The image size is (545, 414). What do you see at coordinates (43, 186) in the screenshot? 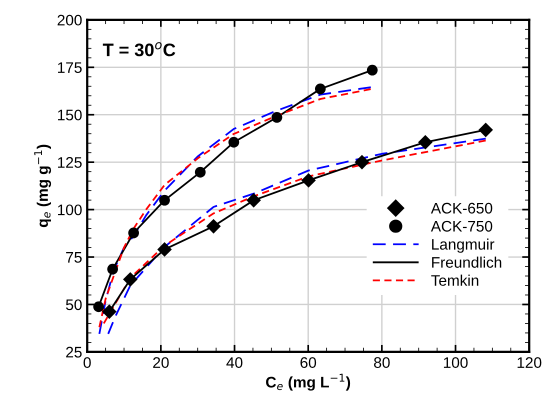
I see `y-axis-title: q$_{e}$ (mg g$^{−1}$)` at bounding box center [43, 186].